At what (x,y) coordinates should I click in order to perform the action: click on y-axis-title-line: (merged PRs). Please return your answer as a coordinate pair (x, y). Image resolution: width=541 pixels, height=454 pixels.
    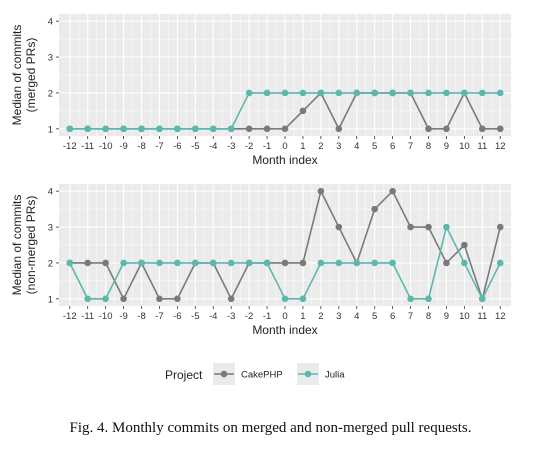
    Looking at the image, I should click on (31, 75).